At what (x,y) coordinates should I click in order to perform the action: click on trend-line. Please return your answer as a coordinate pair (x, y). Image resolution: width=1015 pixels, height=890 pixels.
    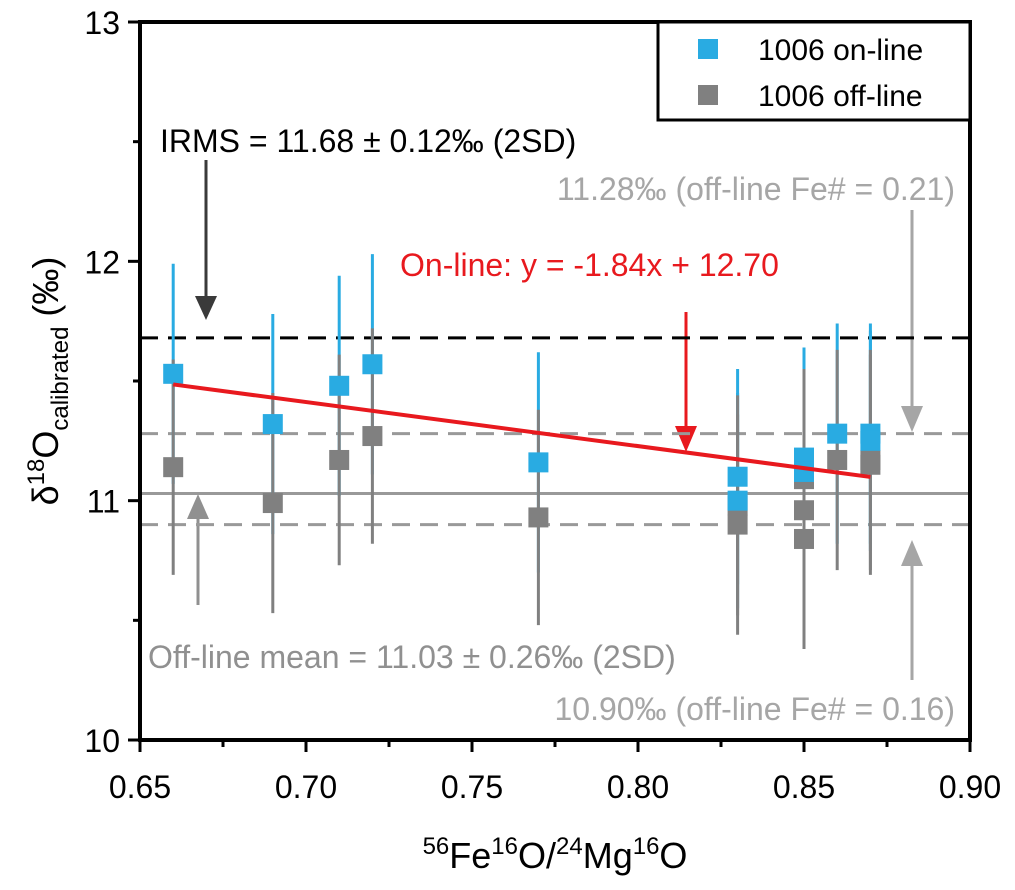
    Looking at the image, I should click on (521, 430).